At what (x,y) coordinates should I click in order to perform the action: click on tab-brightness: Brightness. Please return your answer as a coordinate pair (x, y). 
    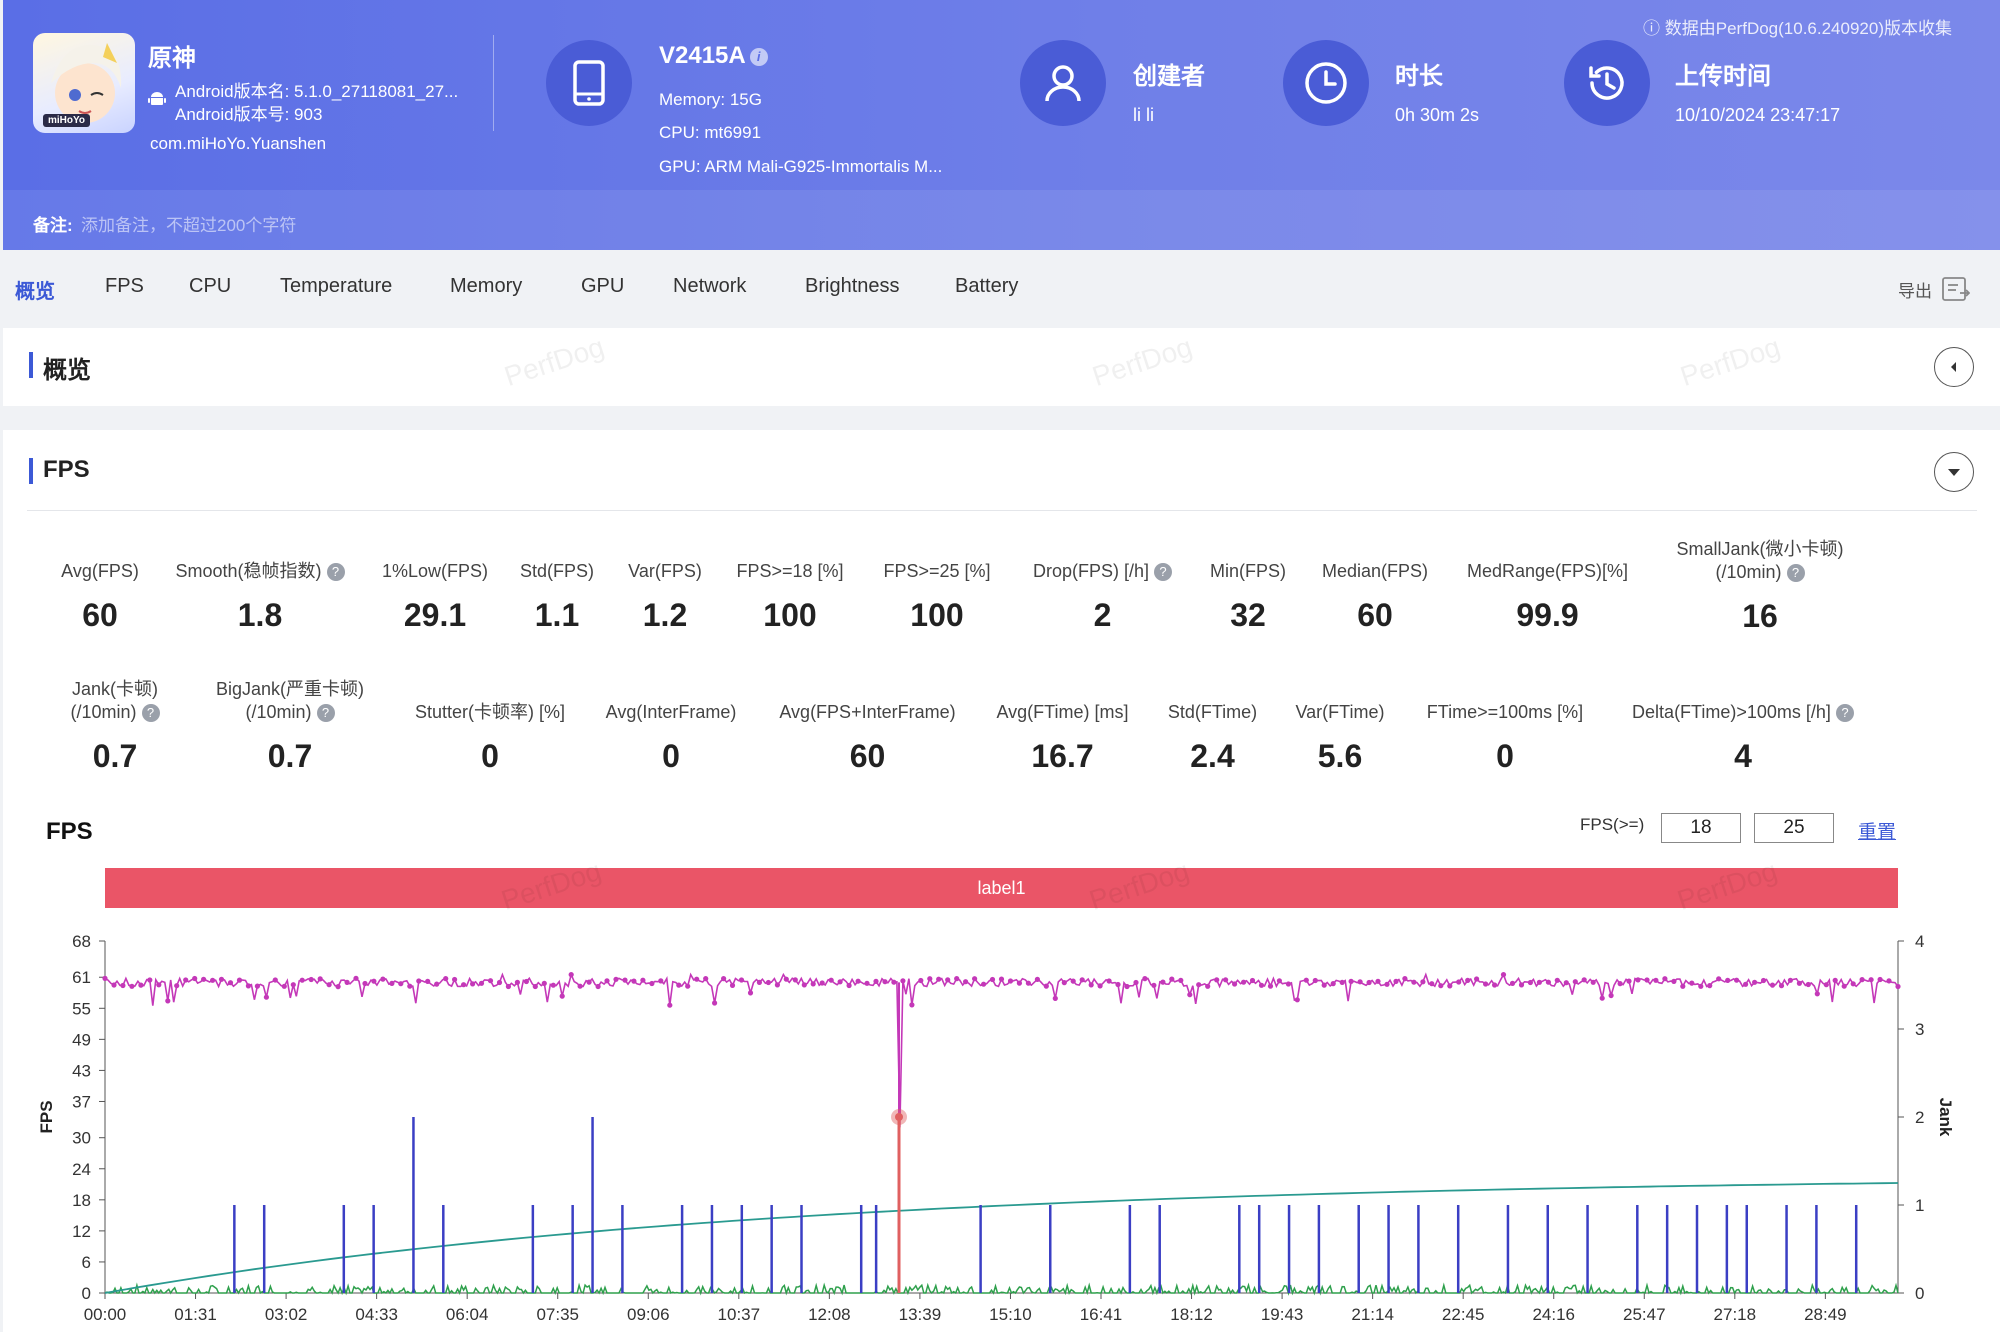
    Looking at the image, I should click on (852, 286).